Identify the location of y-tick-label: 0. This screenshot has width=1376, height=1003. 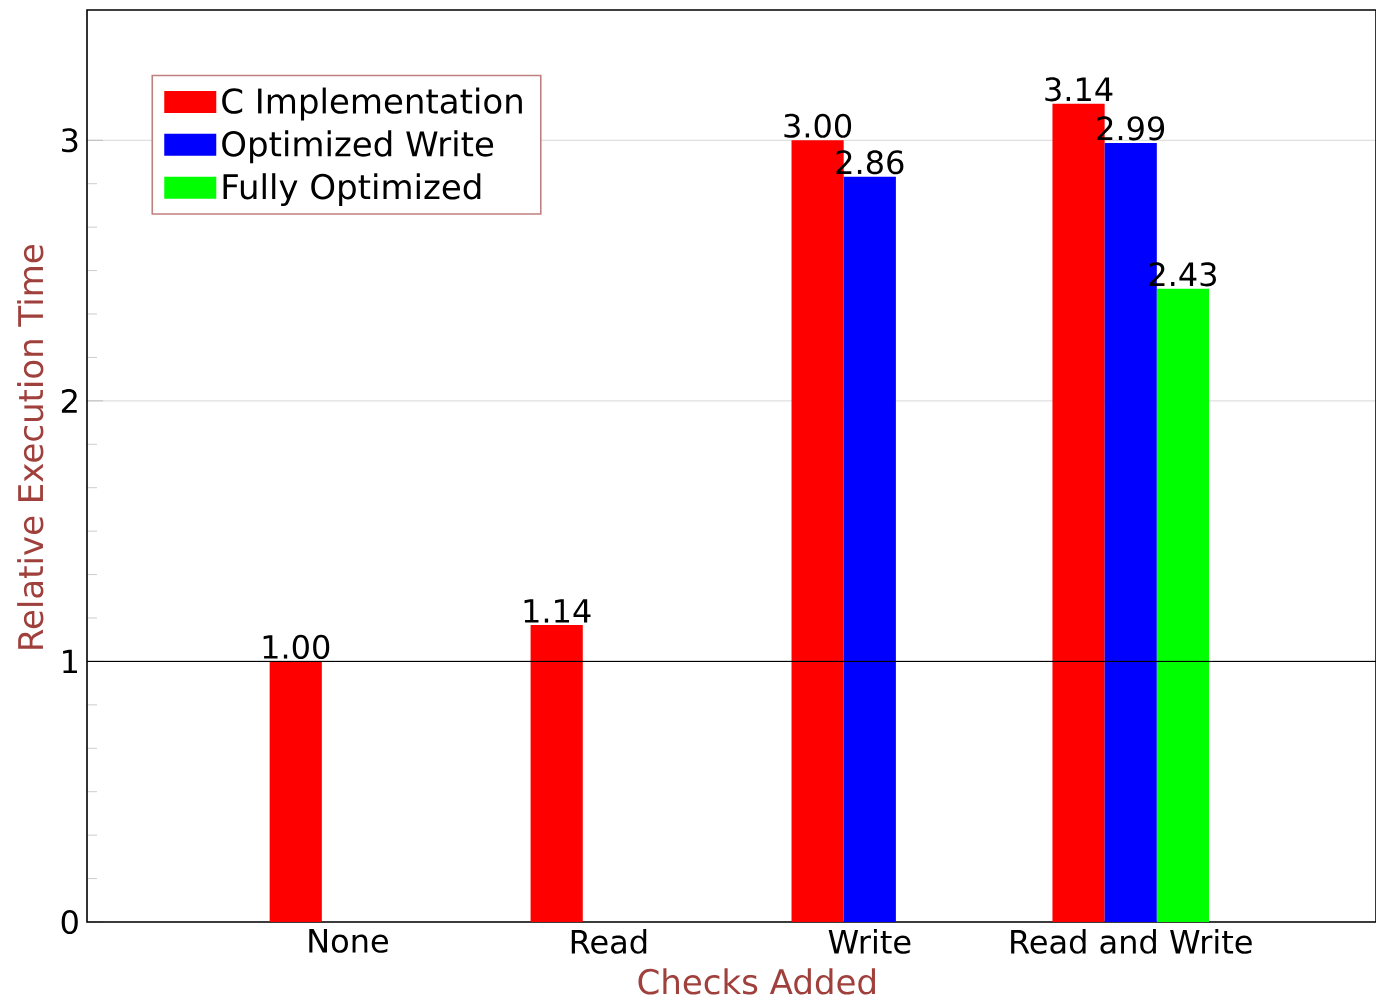
(69, 922).